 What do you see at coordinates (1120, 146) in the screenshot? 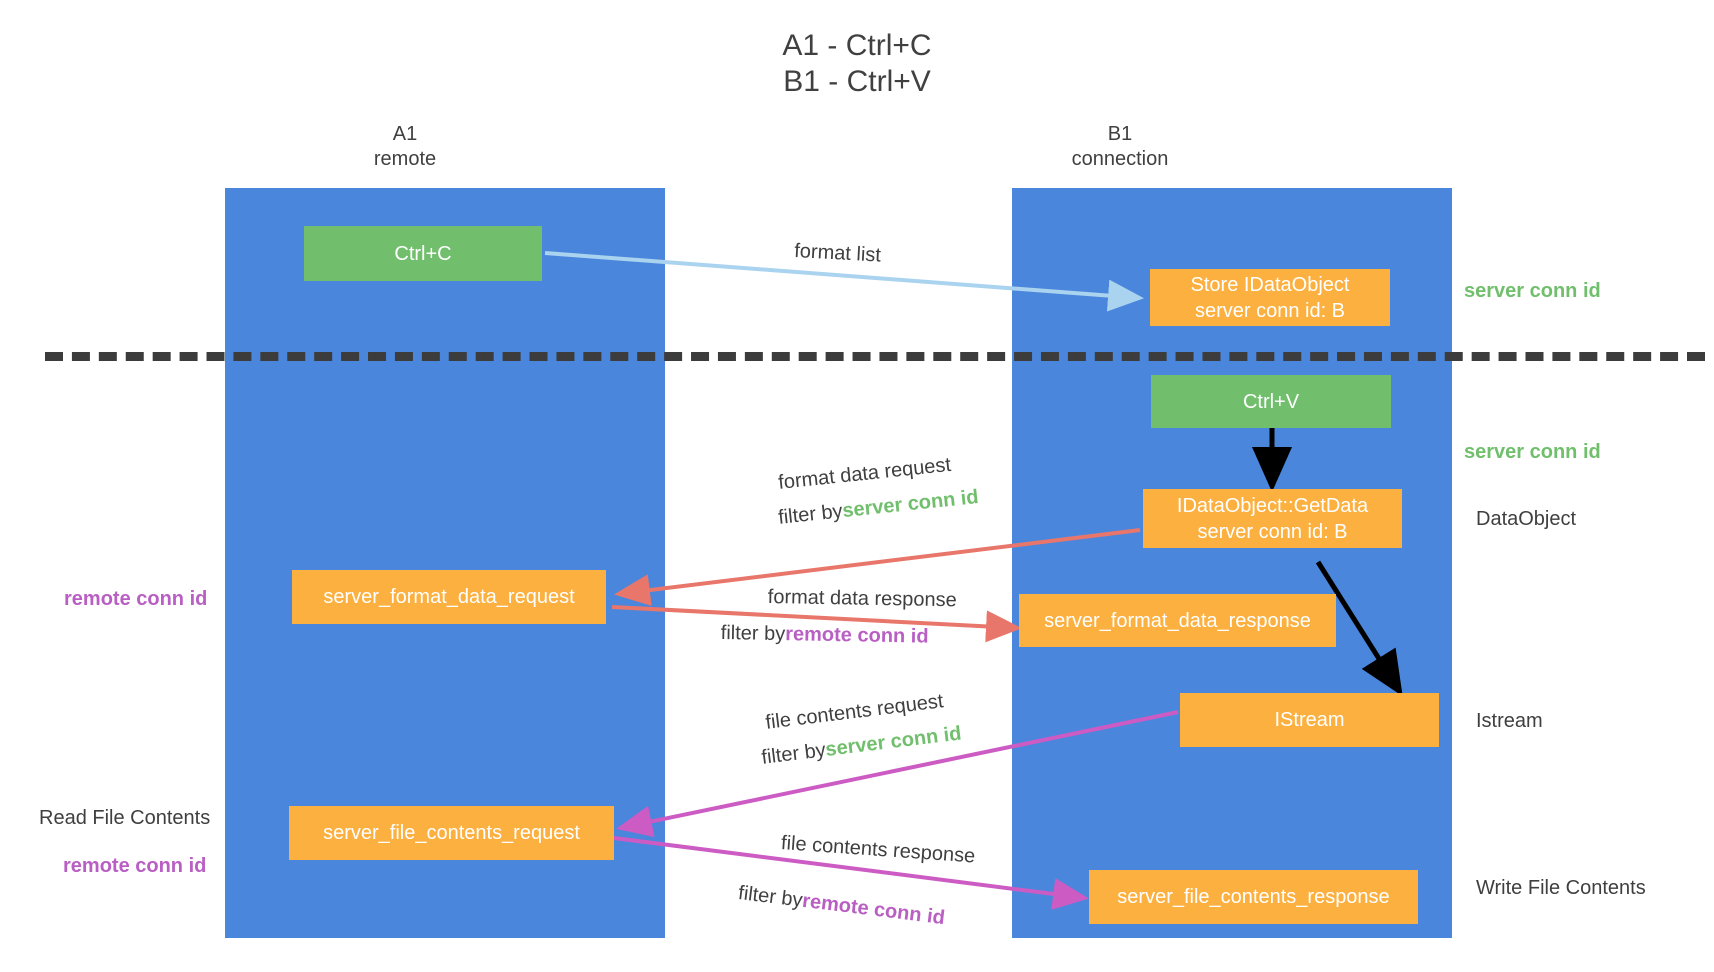
I see `lane-header-b1: B1 connection` at bounding box center [1120, 146].